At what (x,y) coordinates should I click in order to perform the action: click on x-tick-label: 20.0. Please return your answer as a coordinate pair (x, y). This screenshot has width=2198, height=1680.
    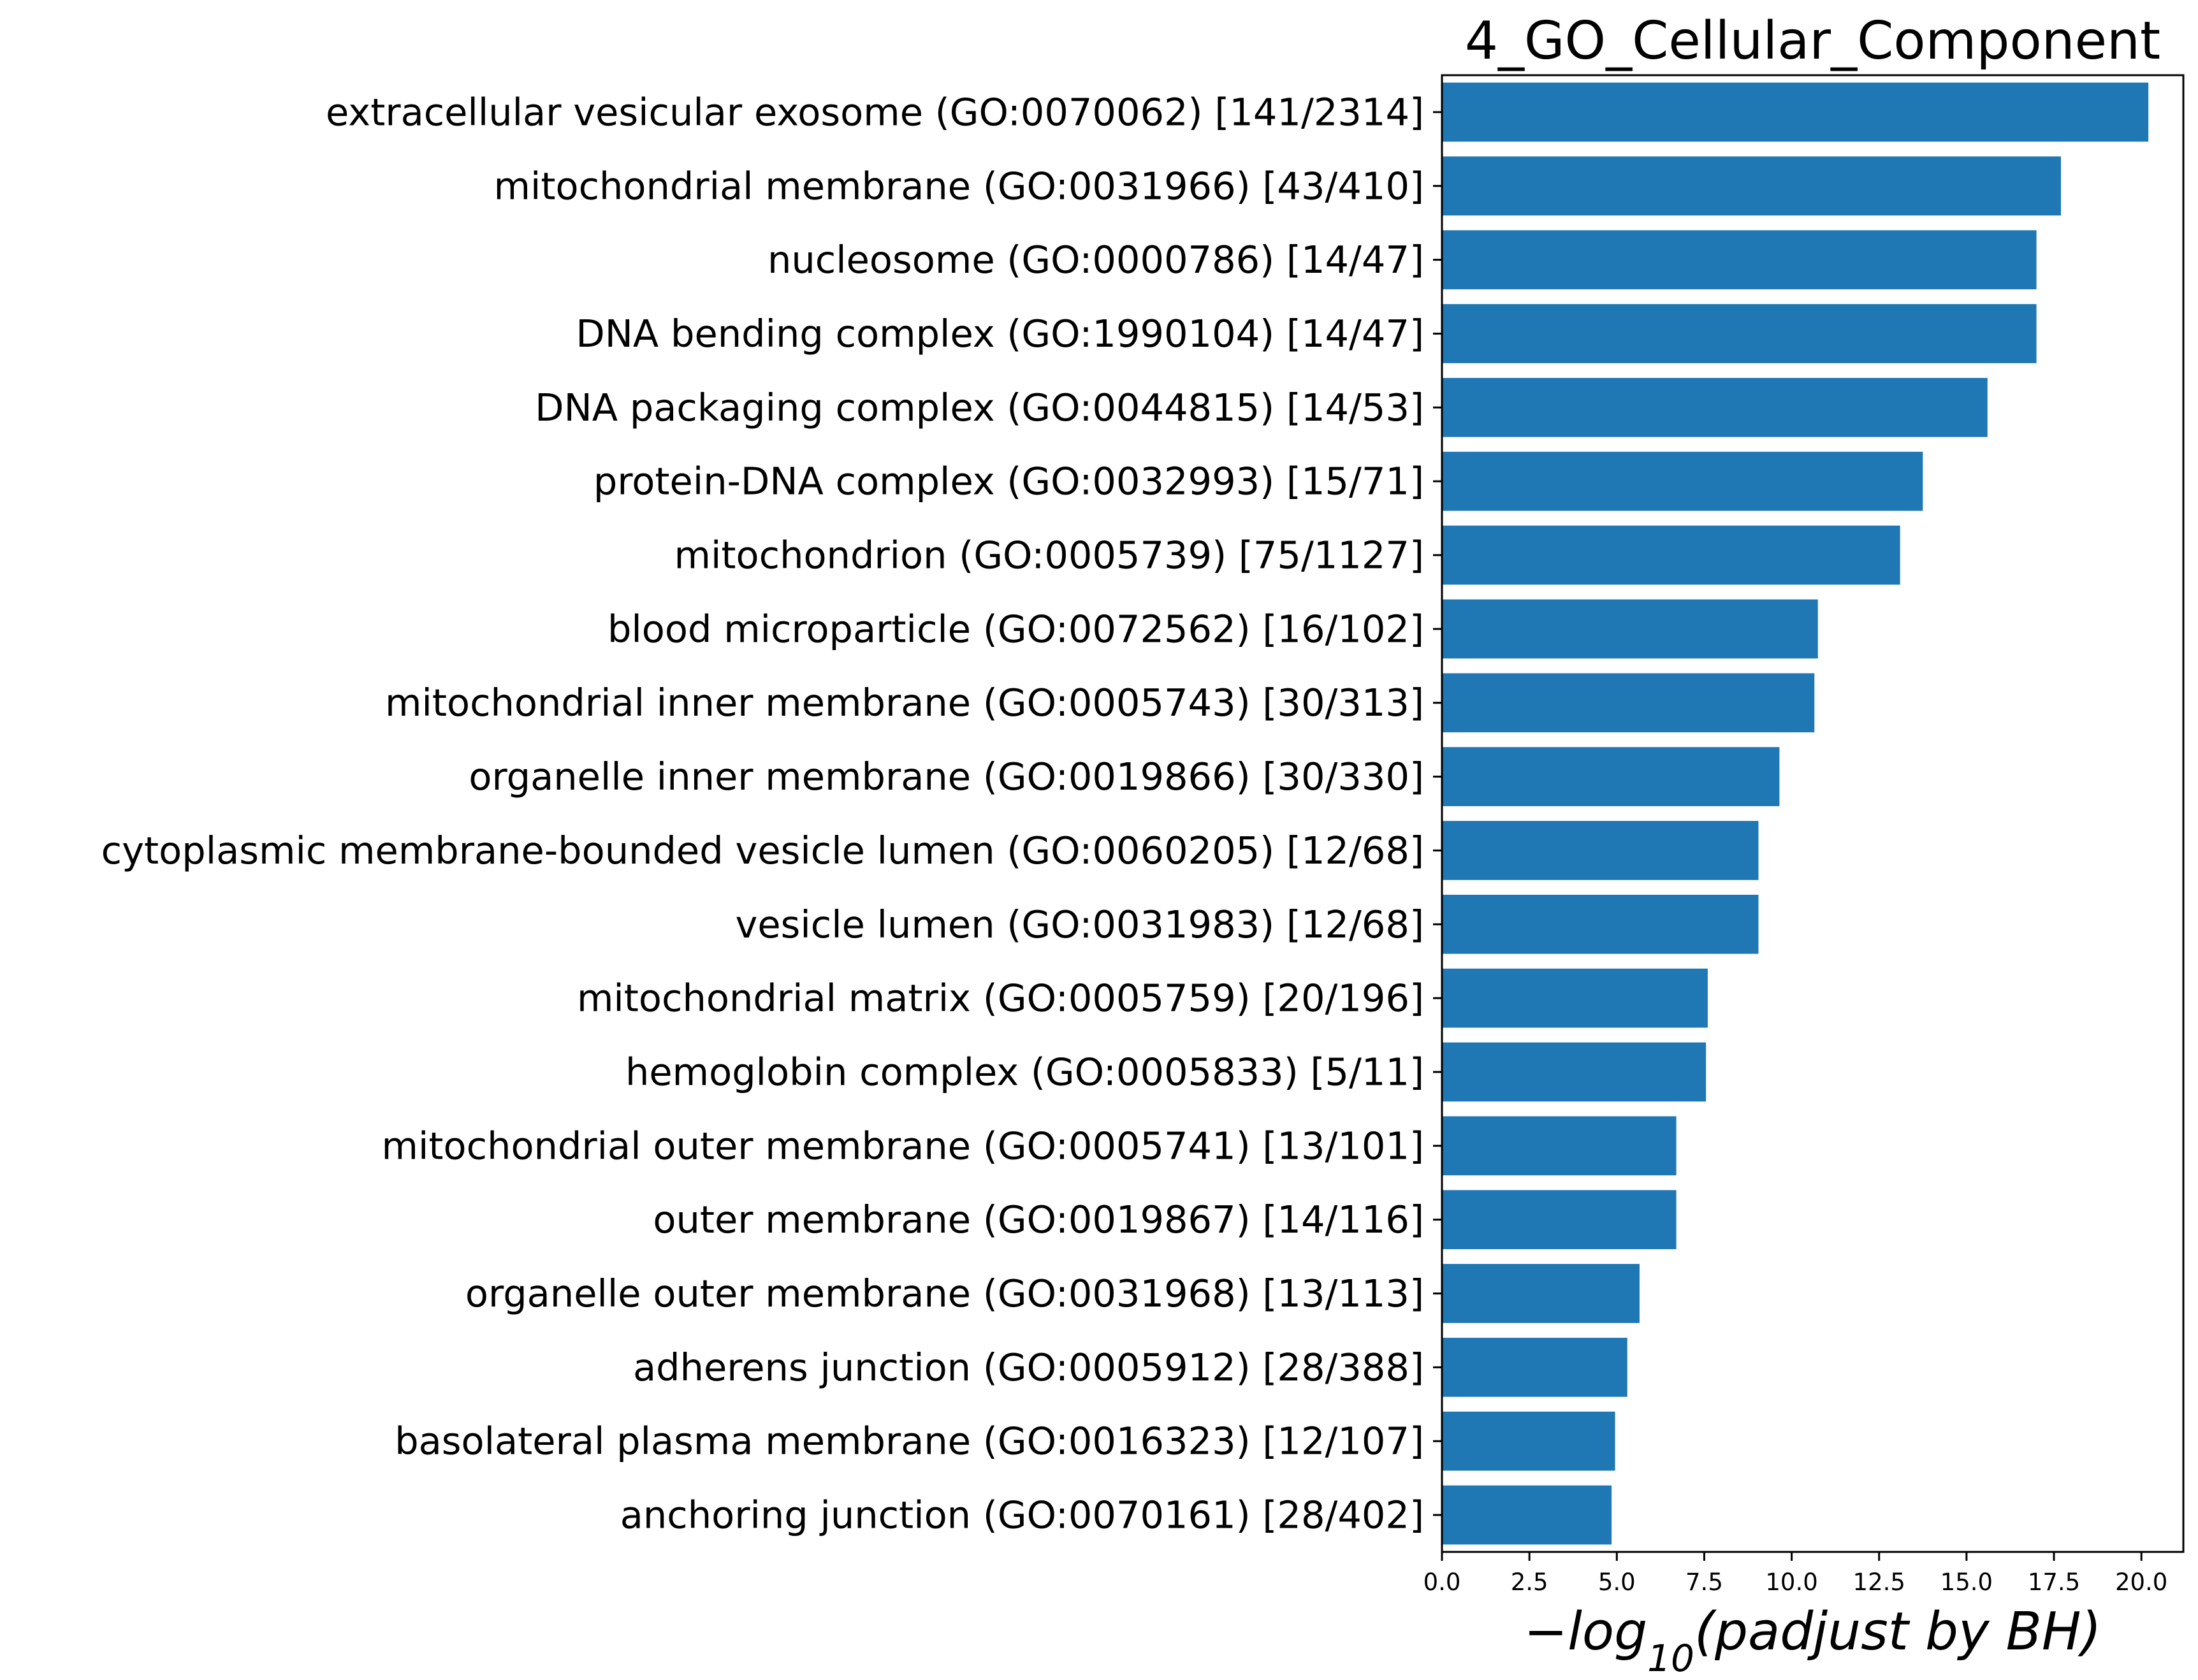
    Looking at the image, I should click on (2141, 1582).